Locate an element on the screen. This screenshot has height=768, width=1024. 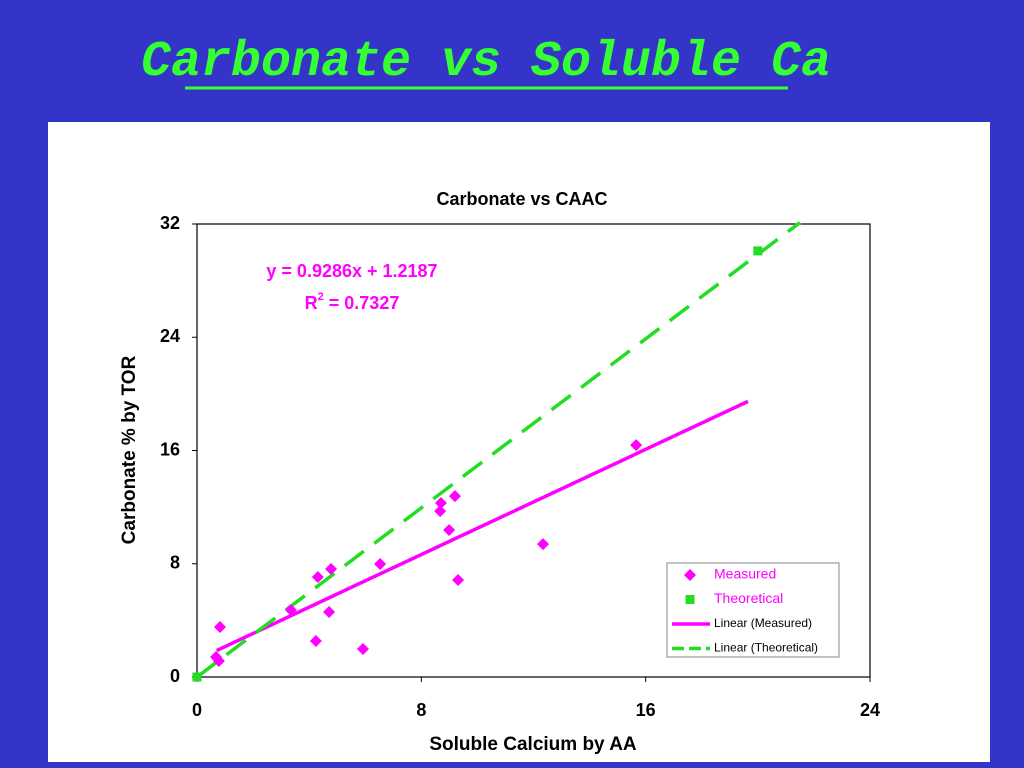
r-squared-rest: = 0.7327 is located at coordinates (362, 303).